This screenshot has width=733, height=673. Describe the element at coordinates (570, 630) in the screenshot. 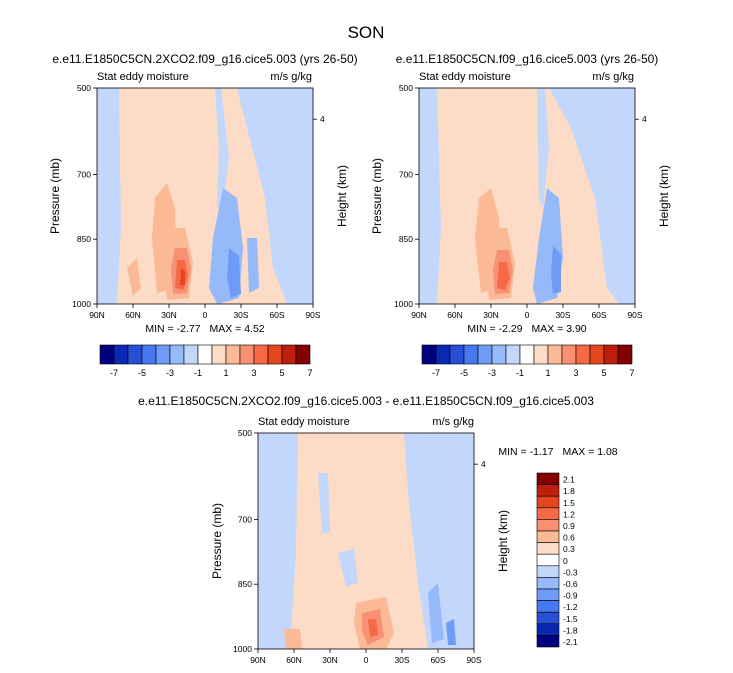

I see `colorbar-label: -1.8` at that location.